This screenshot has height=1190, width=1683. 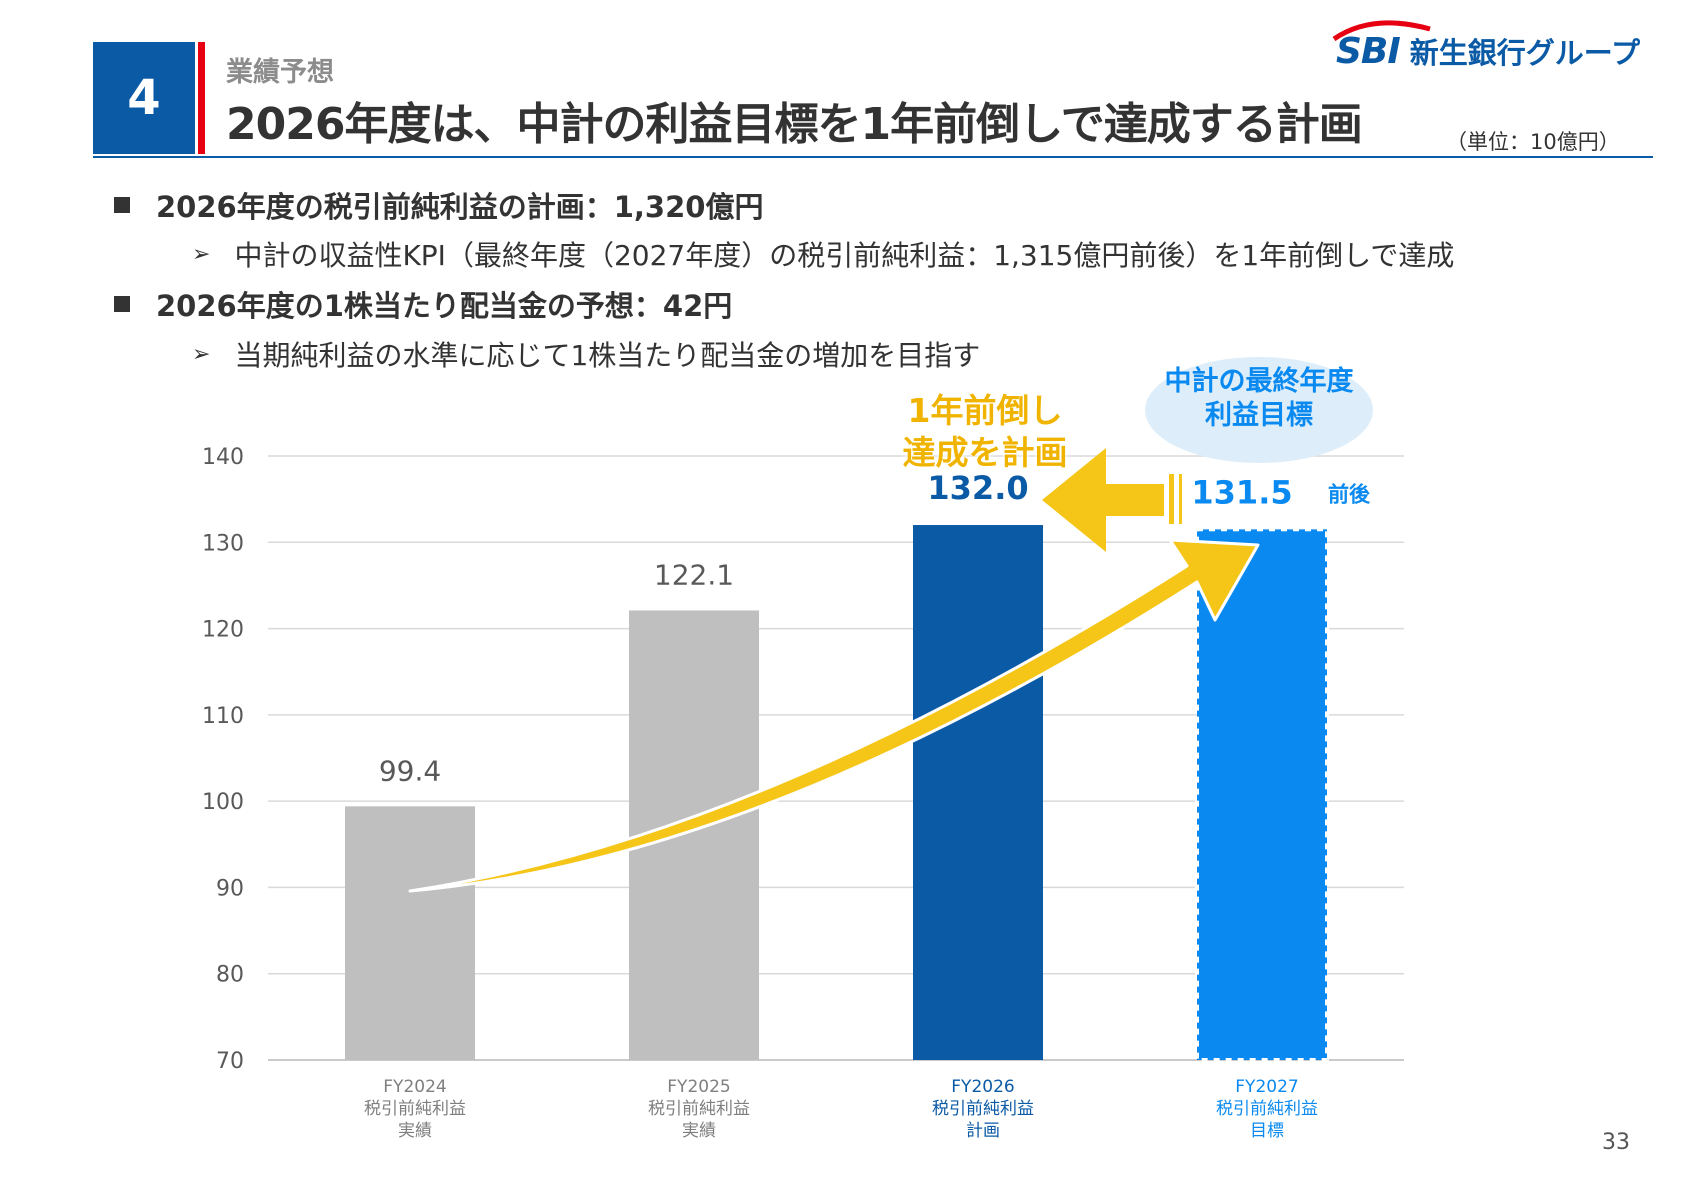 What do you see at coordinates (1267, 1131) in the screenshot?
I see `x-category-label: 目標` at bounding box center [1267, 1131].